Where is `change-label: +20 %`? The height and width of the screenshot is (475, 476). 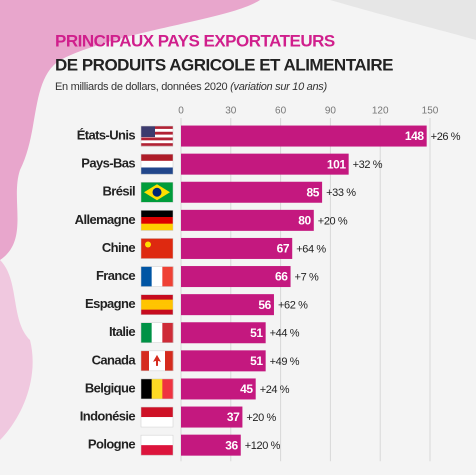
change-label: +20 % is located at coordinates (261, 418).